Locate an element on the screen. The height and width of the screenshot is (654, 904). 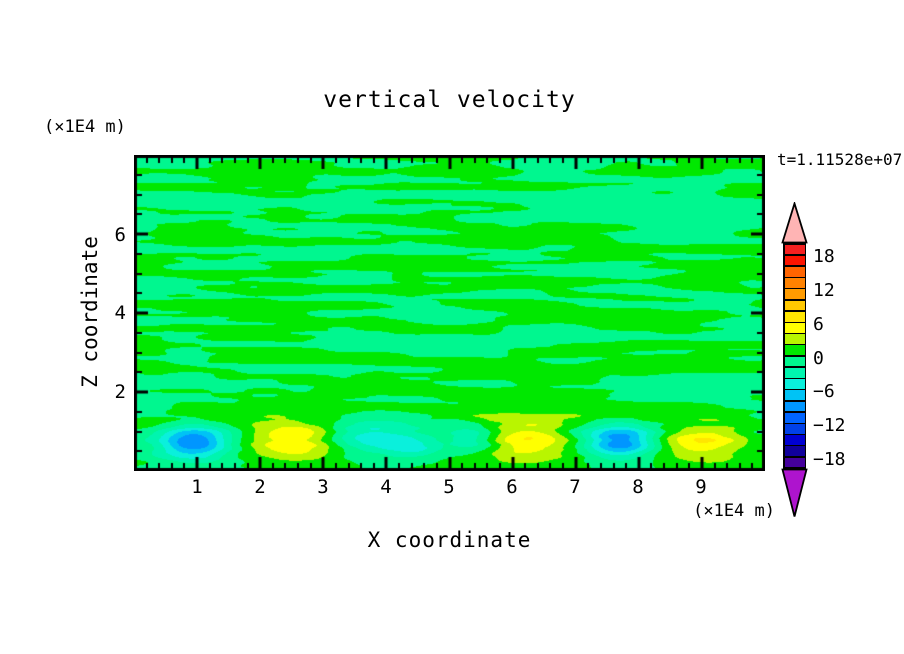
colorbar-label-0: 0 is located at coordinates (818, 358).